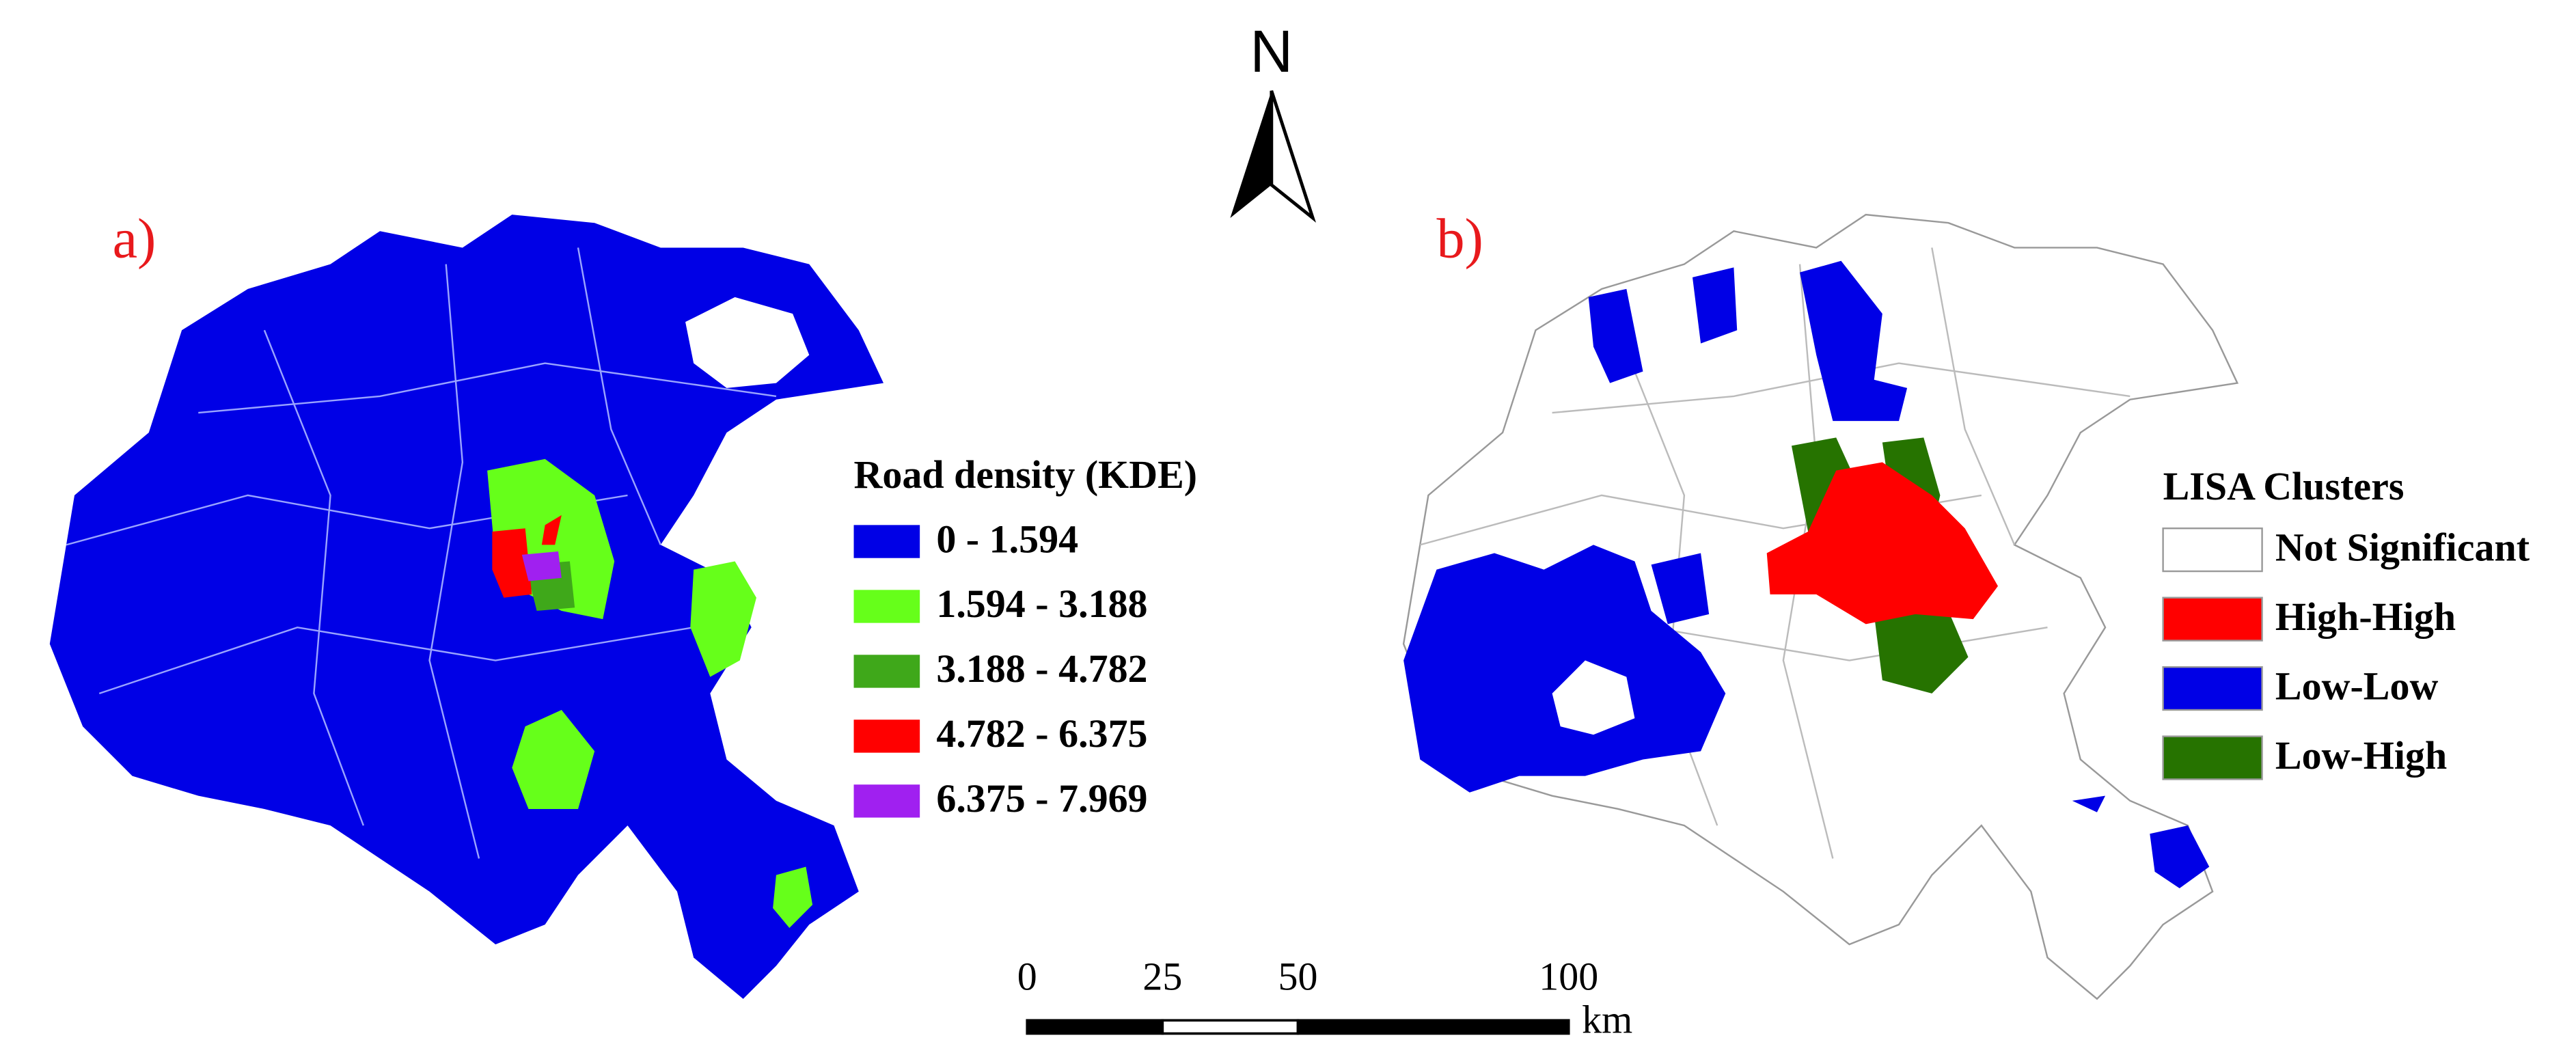  Describe the element at coordinates (2357, 685) in the screenshot. I see `legend-label: Low-Low` at that location.